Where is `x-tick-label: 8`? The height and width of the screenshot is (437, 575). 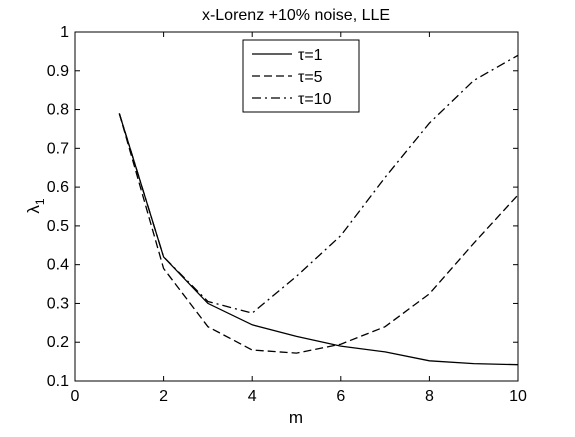
x-tick-label: 8 is located at coordinates (429, 396).